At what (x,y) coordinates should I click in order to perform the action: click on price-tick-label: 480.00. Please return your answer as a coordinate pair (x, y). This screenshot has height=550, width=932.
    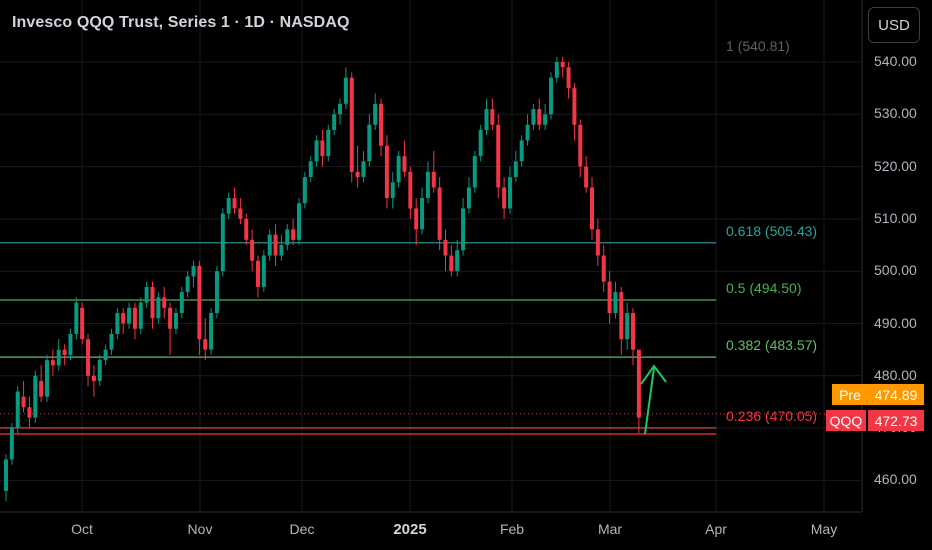
    Looking at the image, I should click on (895, 374).